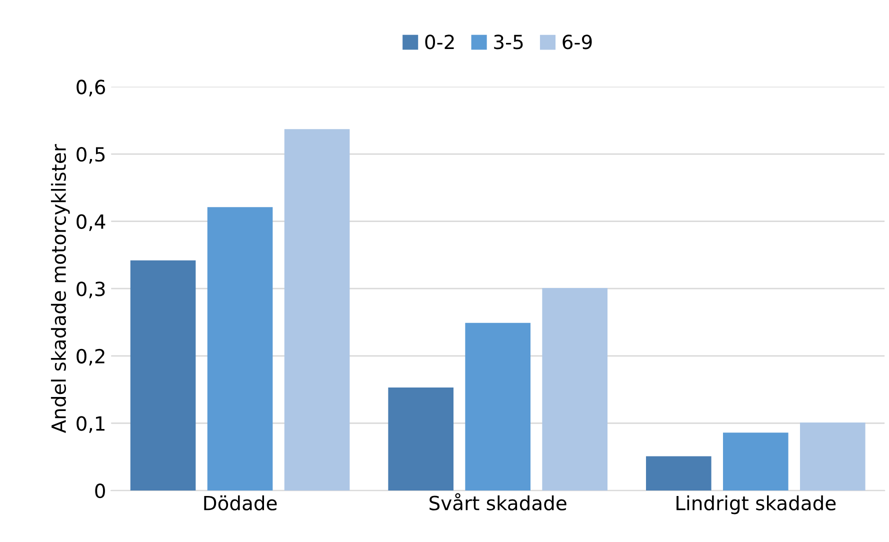 The image size is (889, 542). What do you see at coordinates (100, 490) in the screenshot?
I see `y-tick-label: 0` at bounding box center [100, 490].